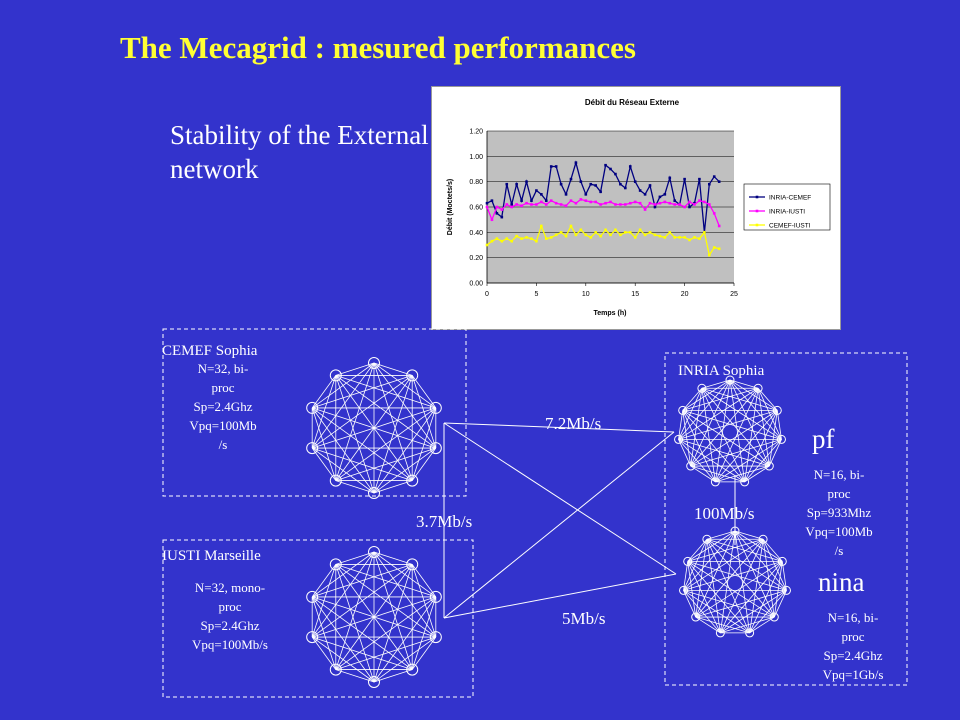 The image size is (960, 720). What do you see at coordinates (730, 431) in the screenshot?
I see `pf-cluster-graph` at bounding box center [730, 431].